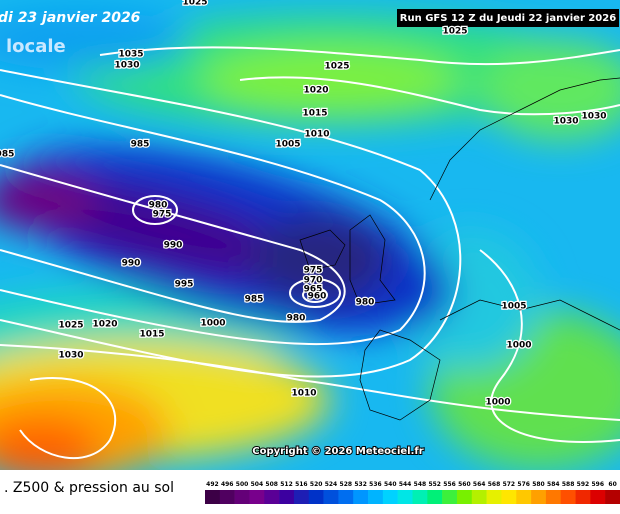  Describe the element at coordinates (301, 484) in the screenshot. I see `legend-label: 516` at that location.